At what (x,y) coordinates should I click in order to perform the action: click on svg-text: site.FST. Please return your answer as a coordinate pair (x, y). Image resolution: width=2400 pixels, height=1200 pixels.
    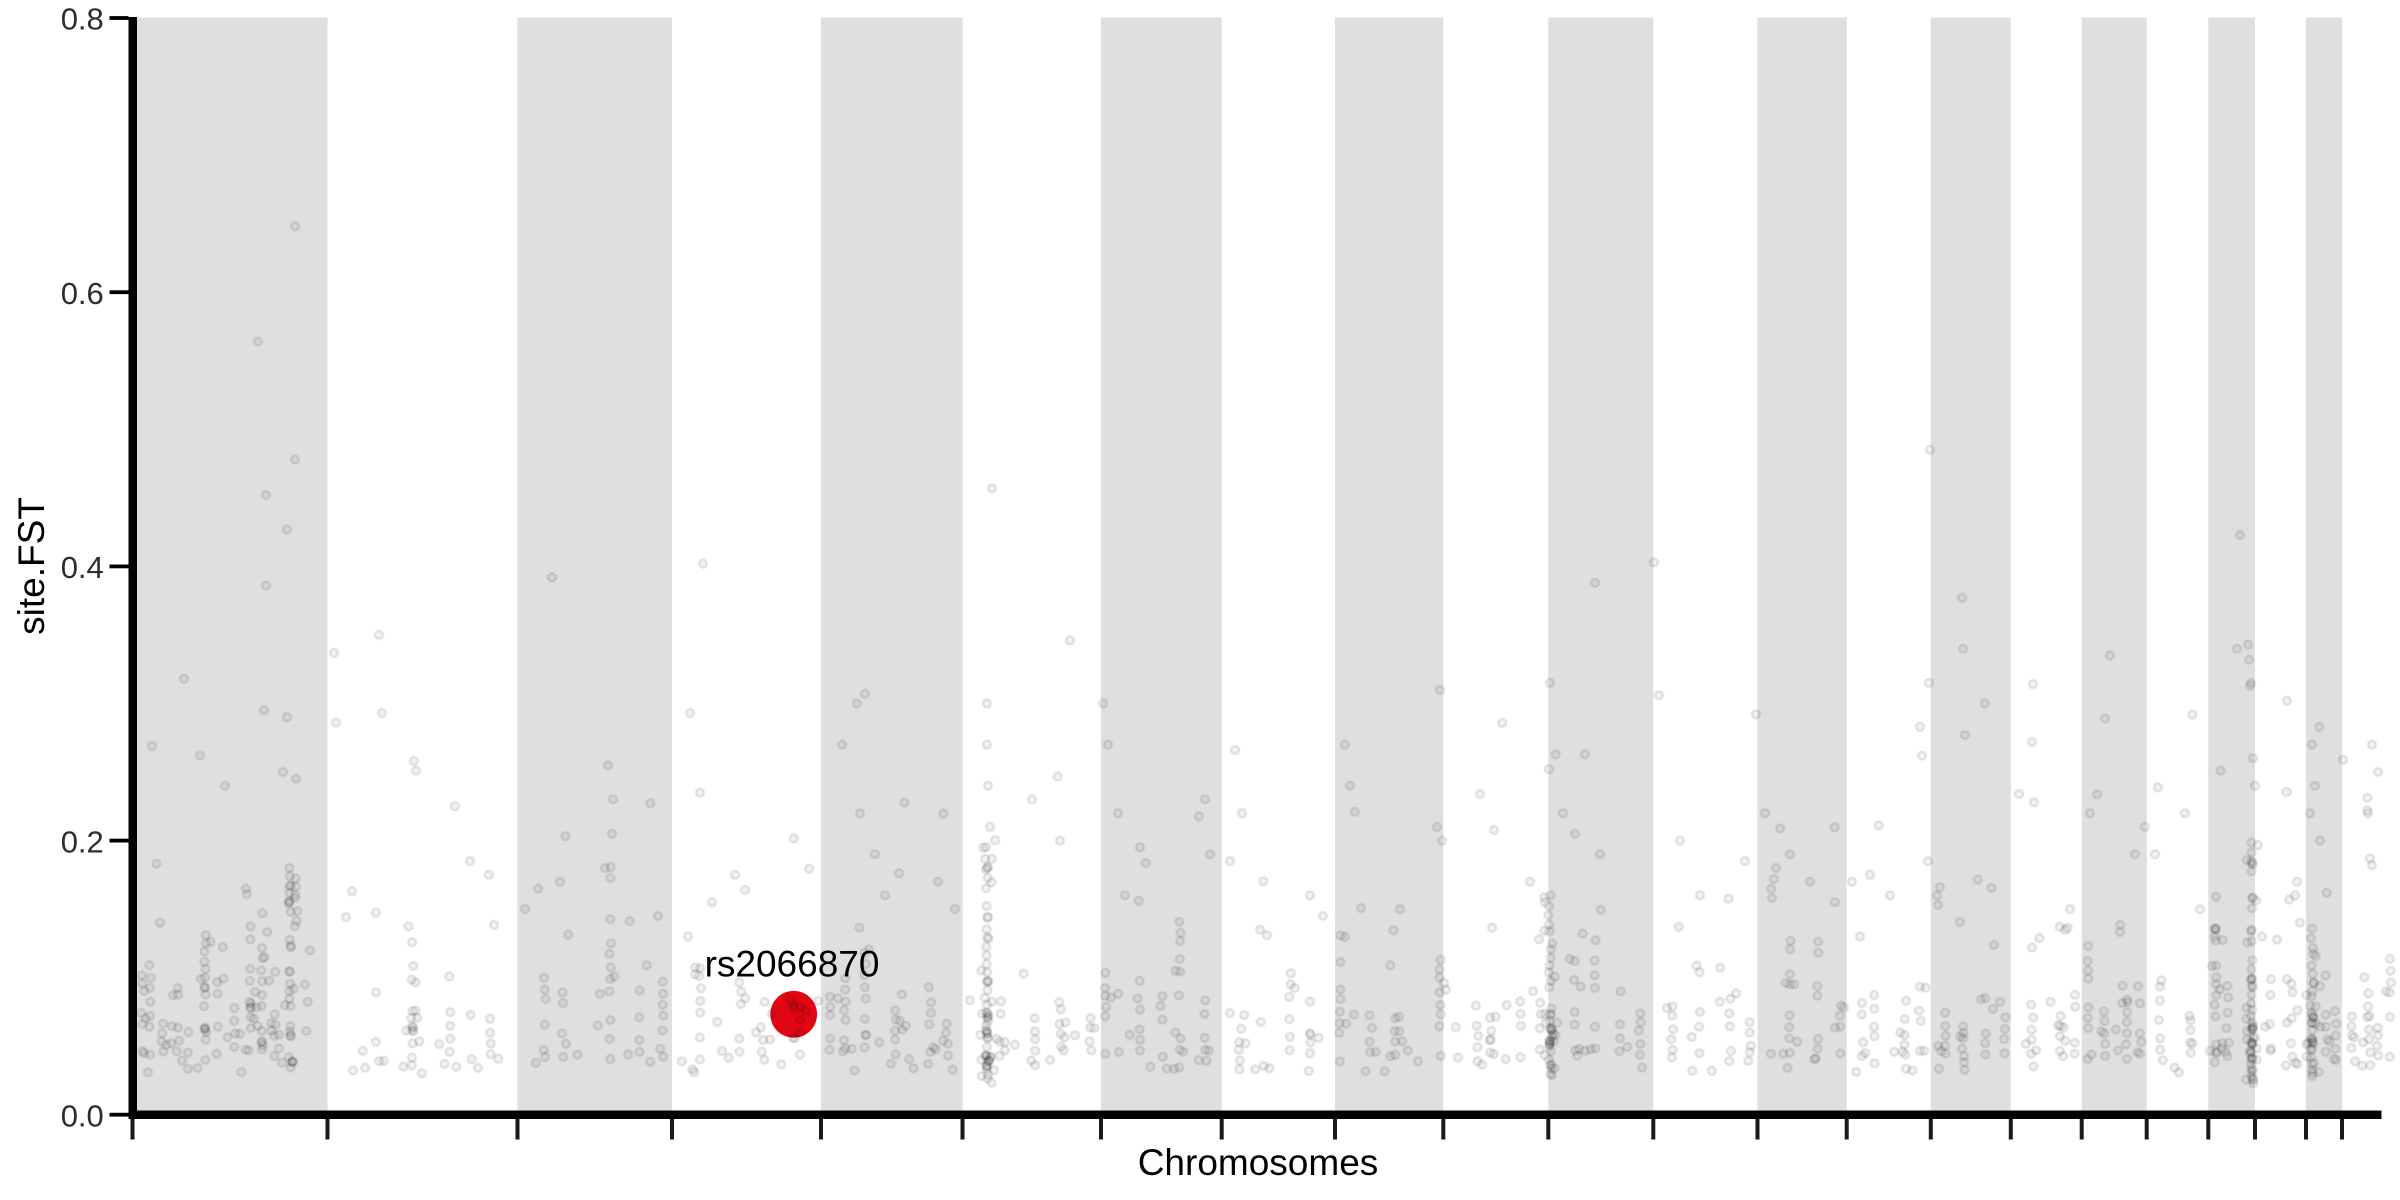
    Looking at the image, I should click on (31, 566).